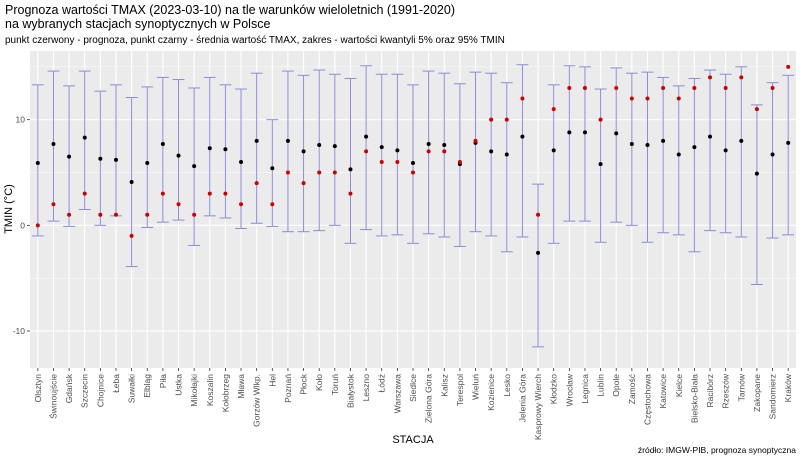 This screenshot has height=457, width=800. Describe the element at coordinates (757, 393) in the screenshot. I see `x-tick-label: Zakopane` at that location.